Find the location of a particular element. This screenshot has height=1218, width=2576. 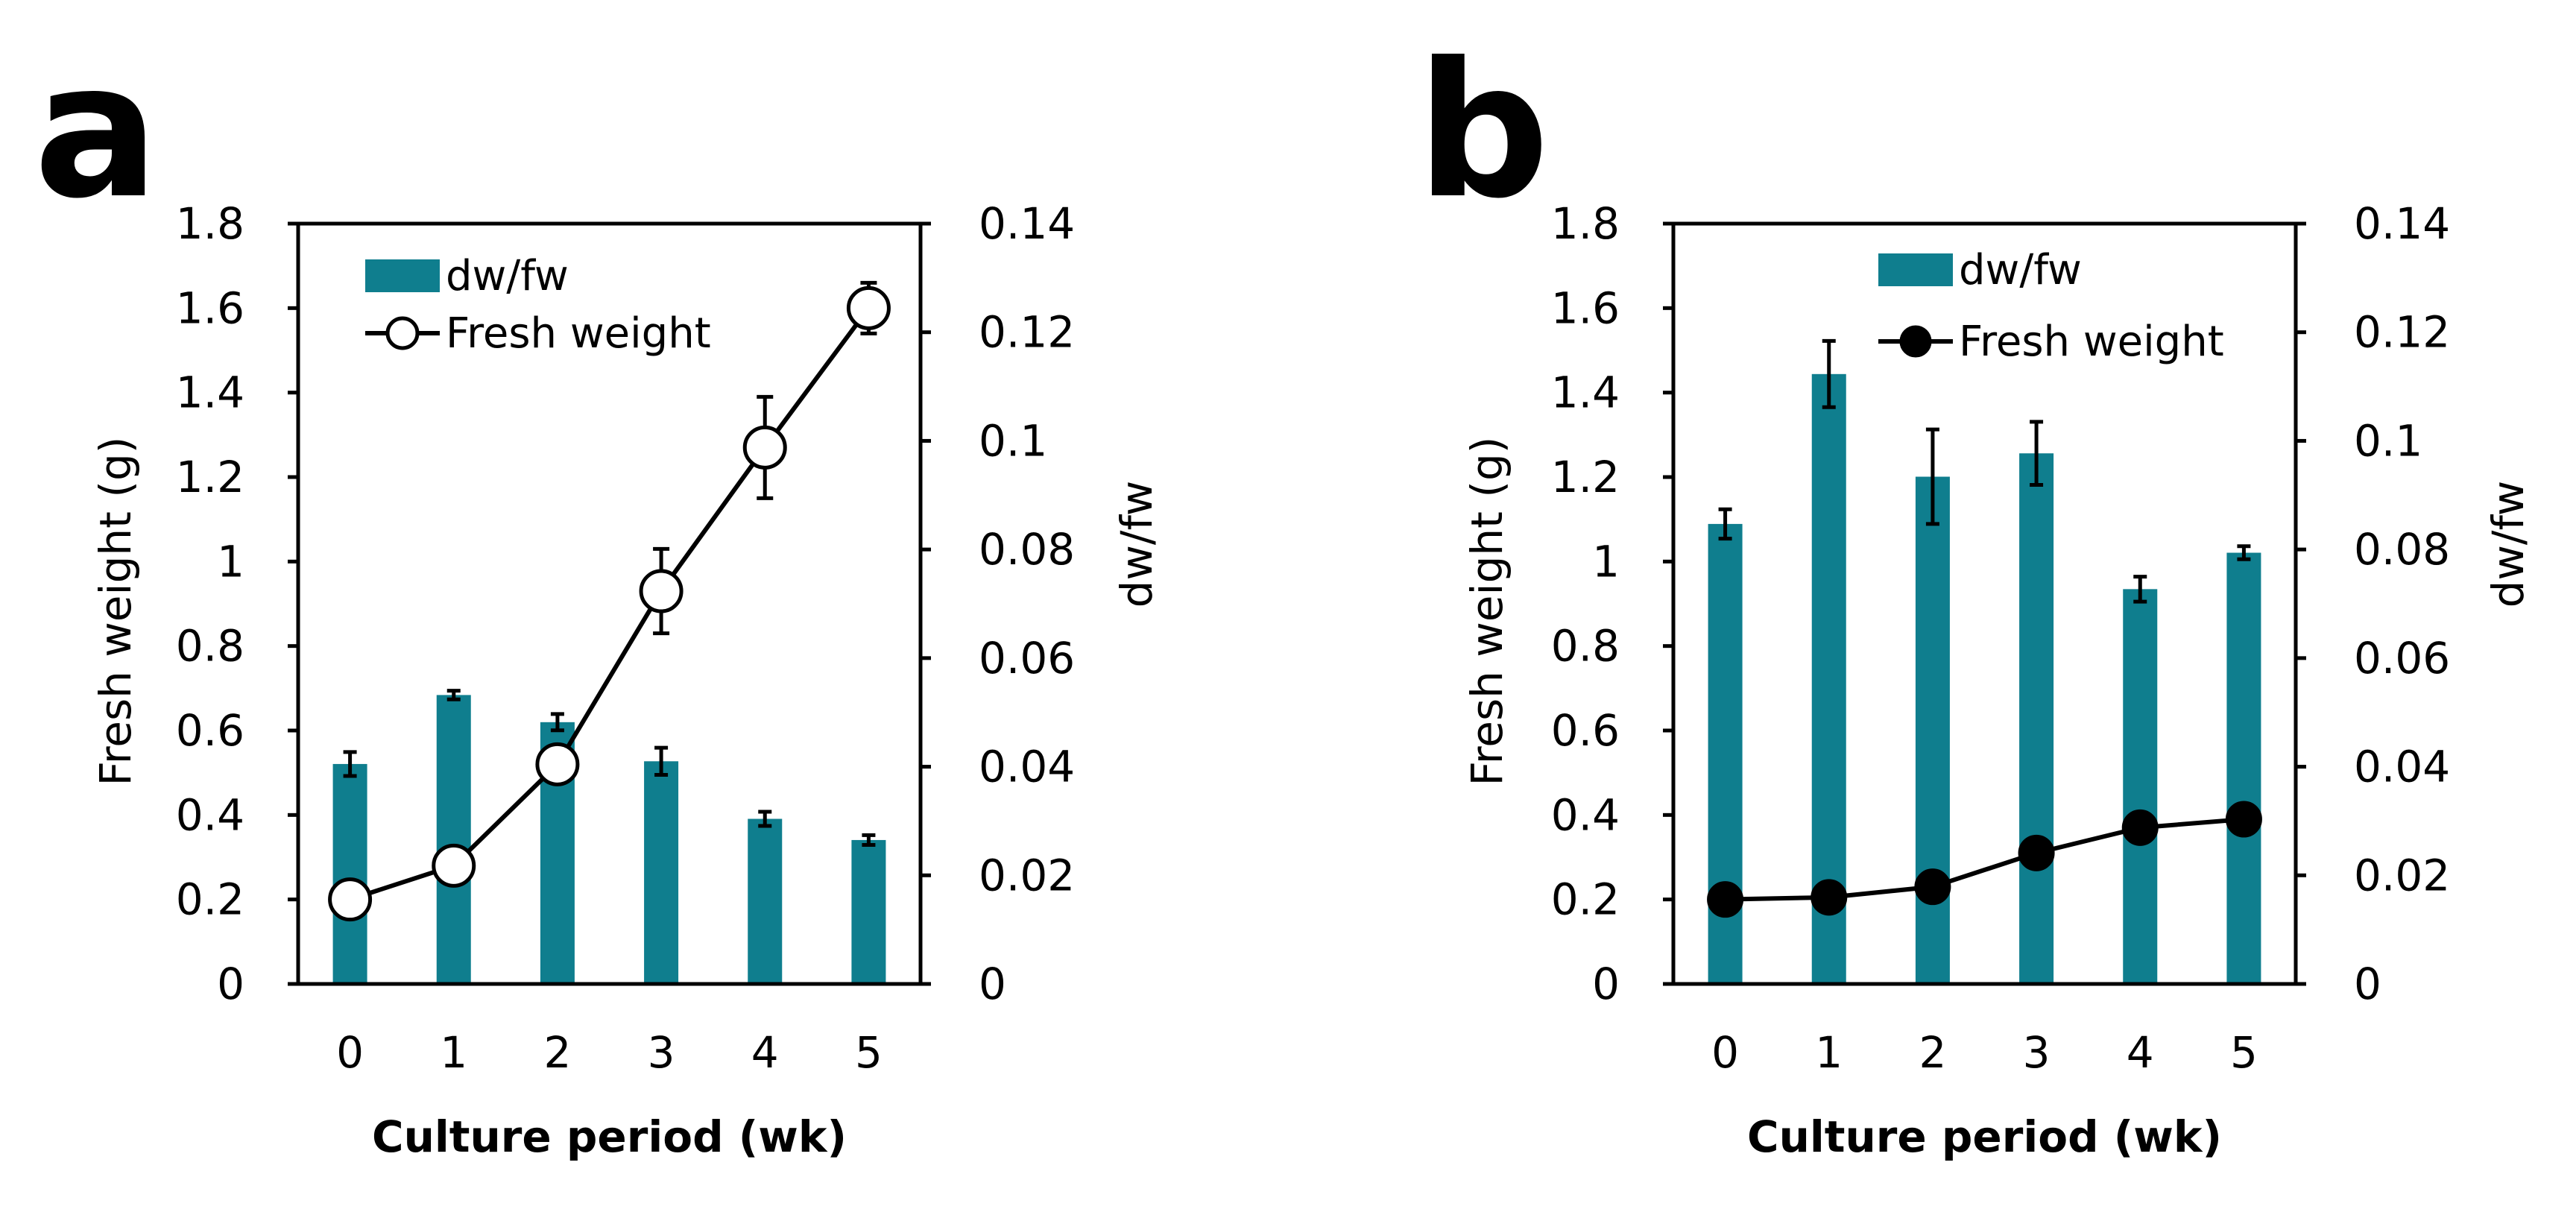

panel-label: b is located at coordinates (1483, 131).